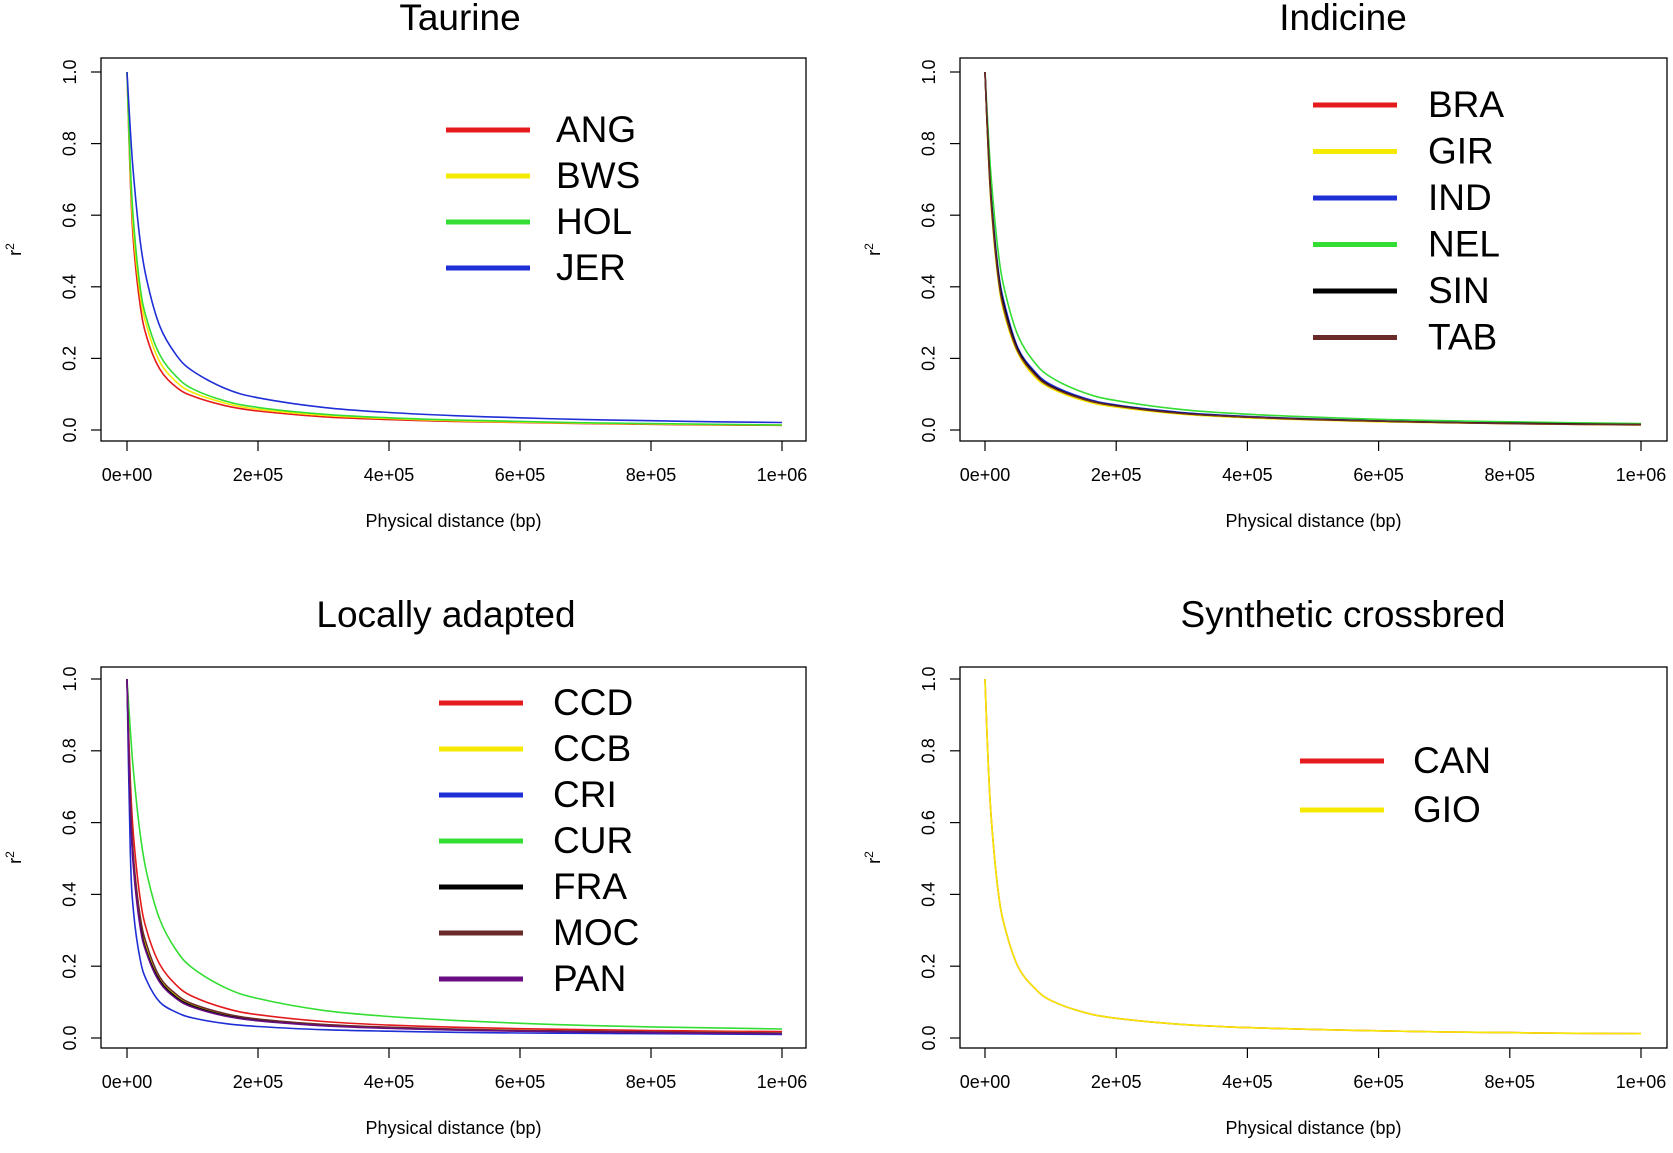 Image resolution: width=1673 pixels, height=1153 pixels. I want to click on legend-label-fra: FRA, so click(590, 886).